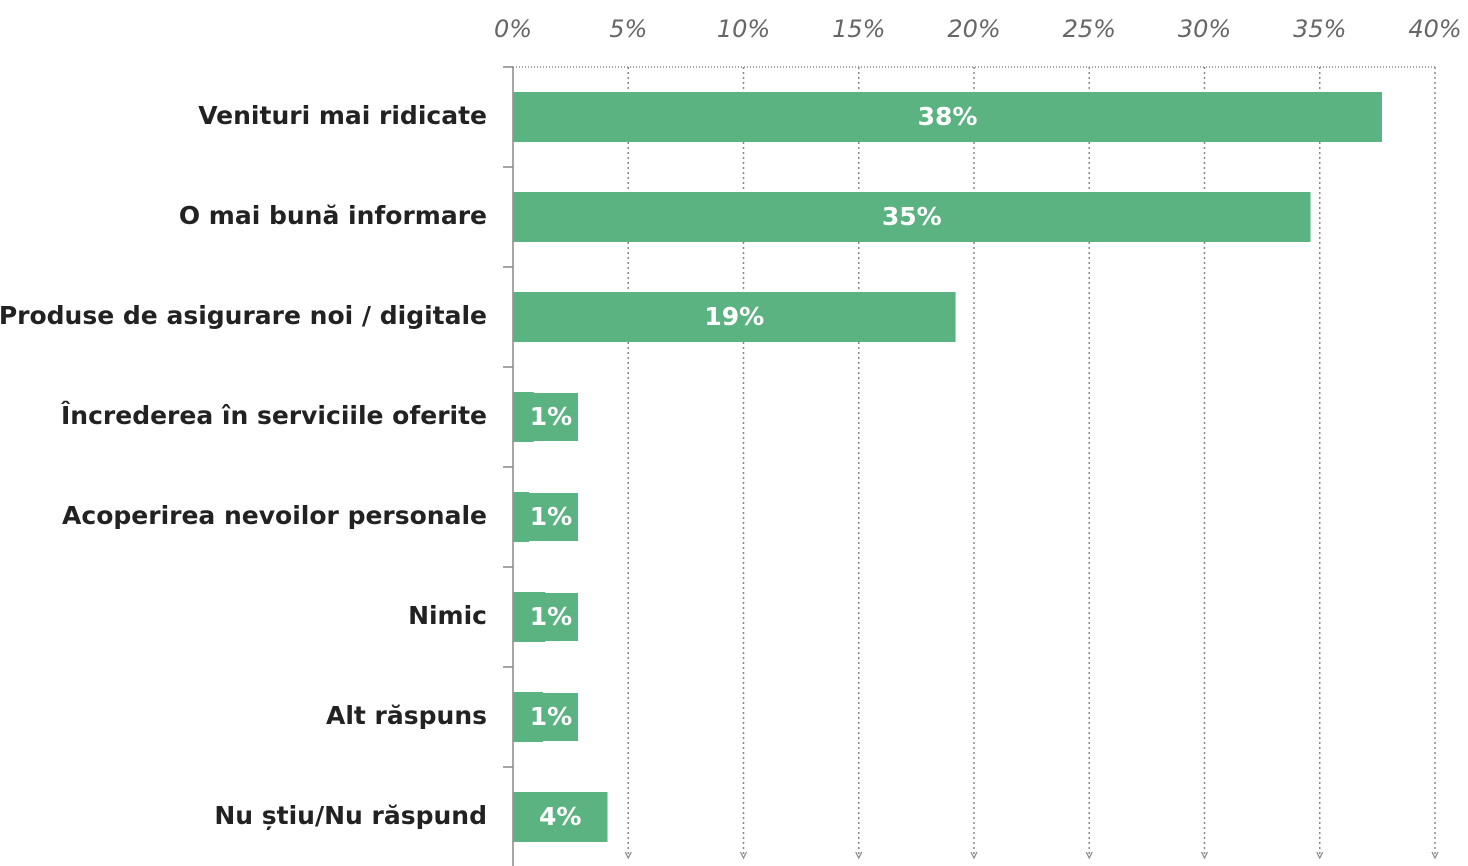 Image resolution: width=1468 pixels, height=866 pixels. I want to click on x-tick-label: 0%, so click(513, 29).